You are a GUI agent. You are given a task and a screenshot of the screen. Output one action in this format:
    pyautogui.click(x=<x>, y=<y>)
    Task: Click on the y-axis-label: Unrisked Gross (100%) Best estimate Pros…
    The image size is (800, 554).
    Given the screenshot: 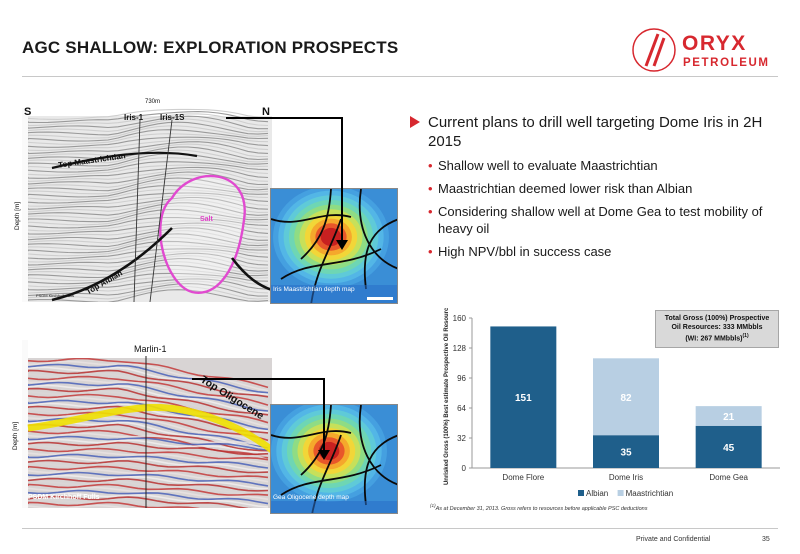 What is the action you would take?
    pyautogui.click(x=447, y=396)
    